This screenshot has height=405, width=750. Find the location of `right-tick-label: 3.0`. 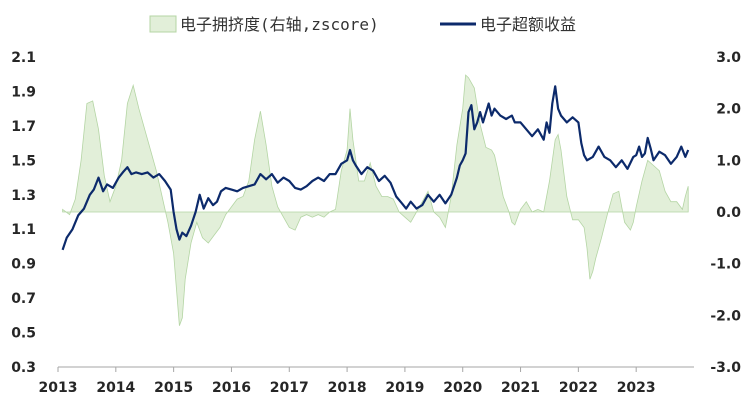

right-tick-label: 3.0 is located at coordinates (728, 58).